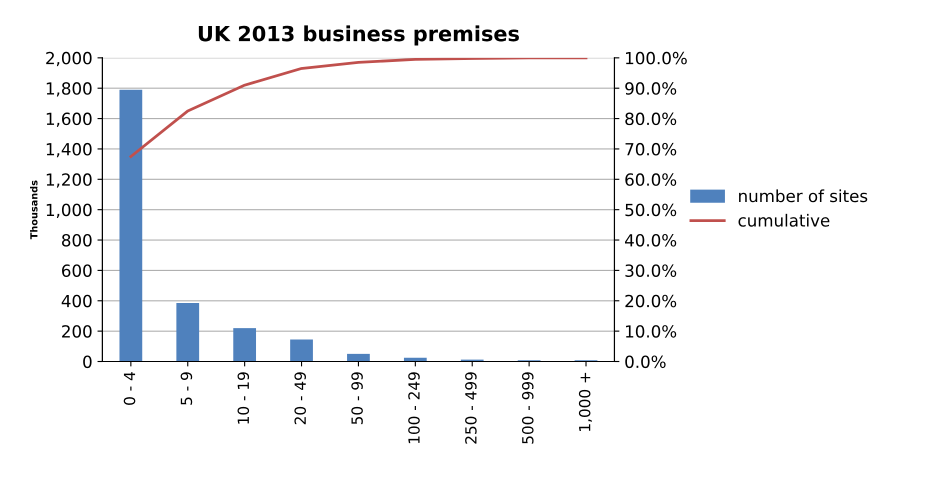 The width and height of the screenshot is (931, 482). I want to click on y-tick-label: 1,200, so click(69, 180).